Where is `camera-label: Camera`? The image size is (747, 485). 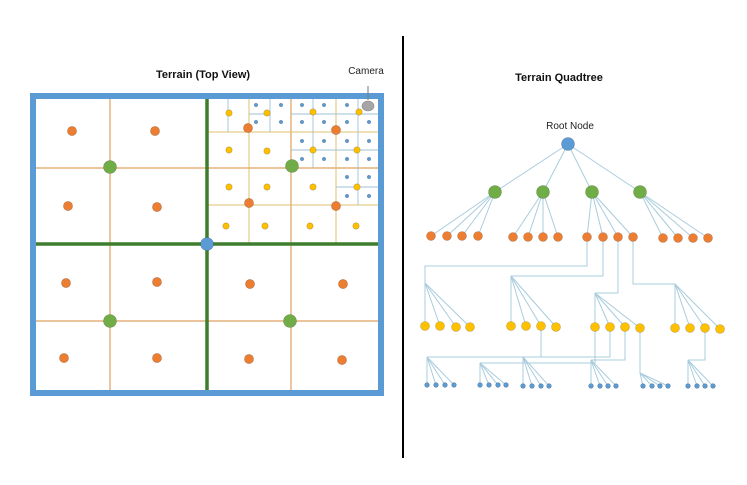
camera-label: Camera is located at coordinates (366, 71).